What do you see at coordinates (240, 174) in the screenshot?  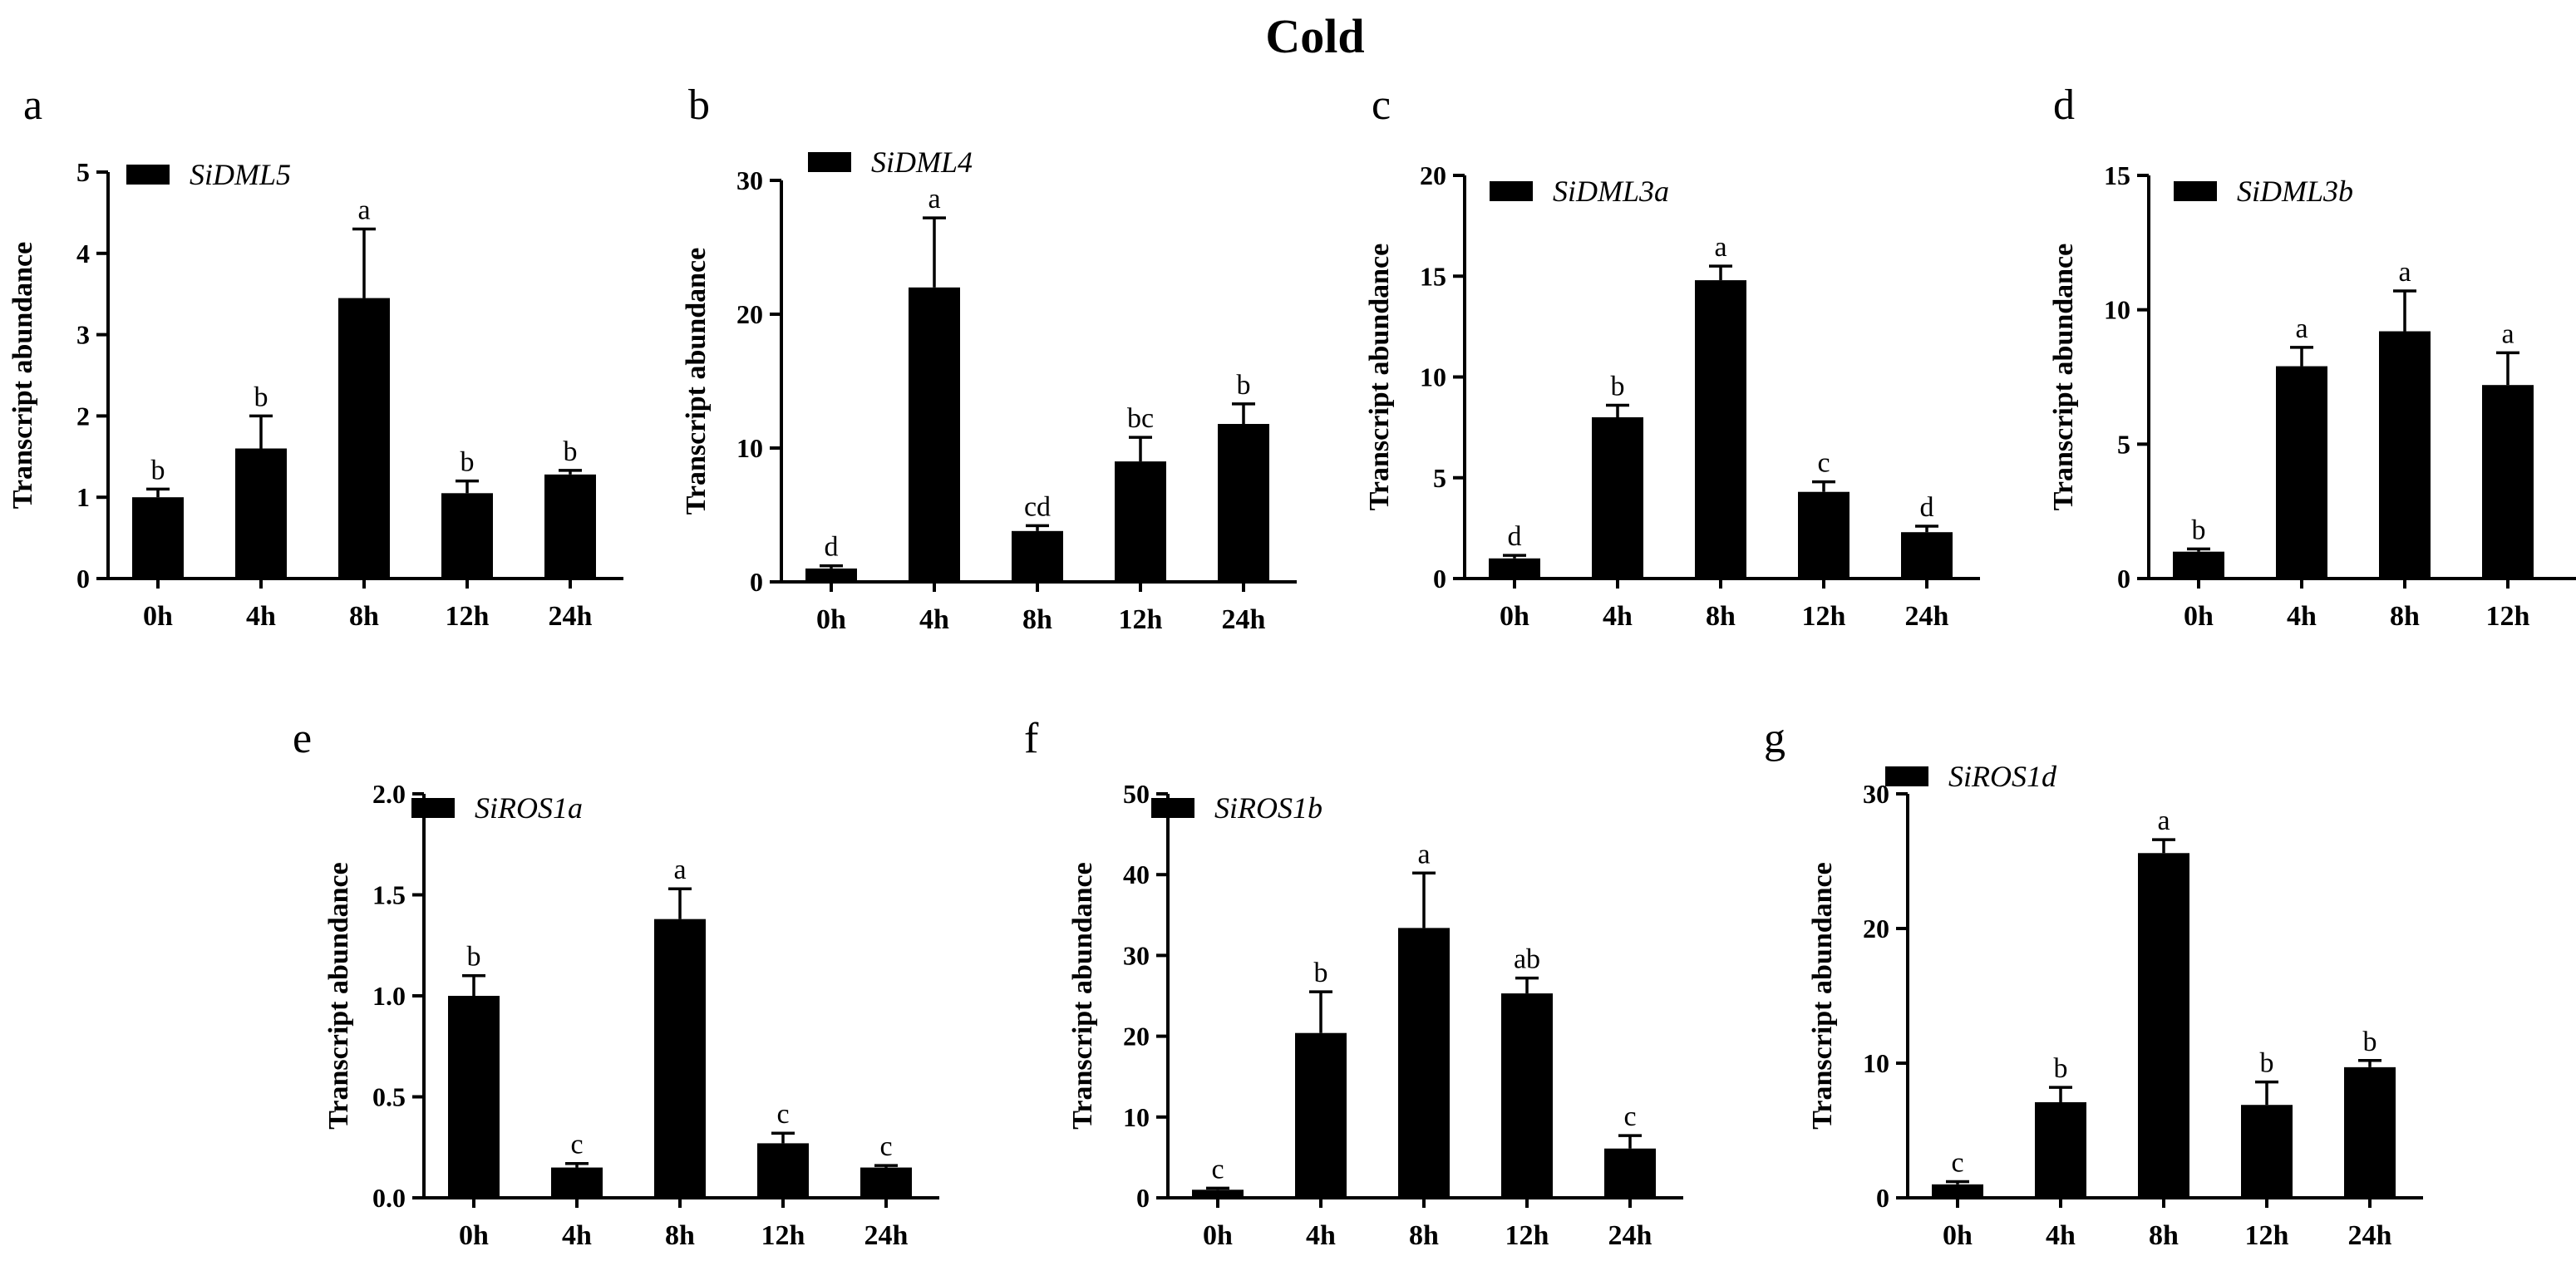 I see `panel-a-legend-label: SiDML5` at bounding box center [240, 174].